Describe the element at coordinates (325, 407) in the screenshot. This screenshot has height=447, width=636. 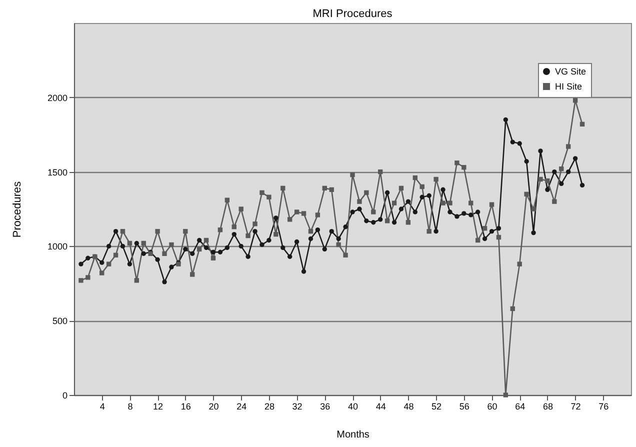
I see `x-tick-label: 36` at that location.